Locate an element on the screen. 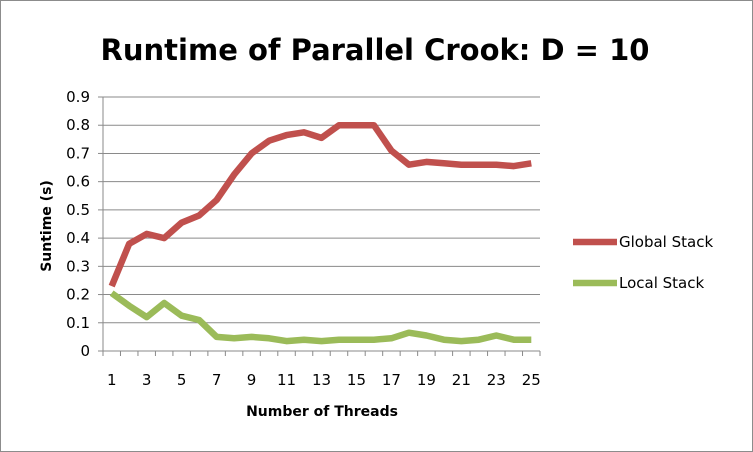 This screenshot has height=452, width=753. y-tick-label: 0.6 is located at coordinates (78, 182).